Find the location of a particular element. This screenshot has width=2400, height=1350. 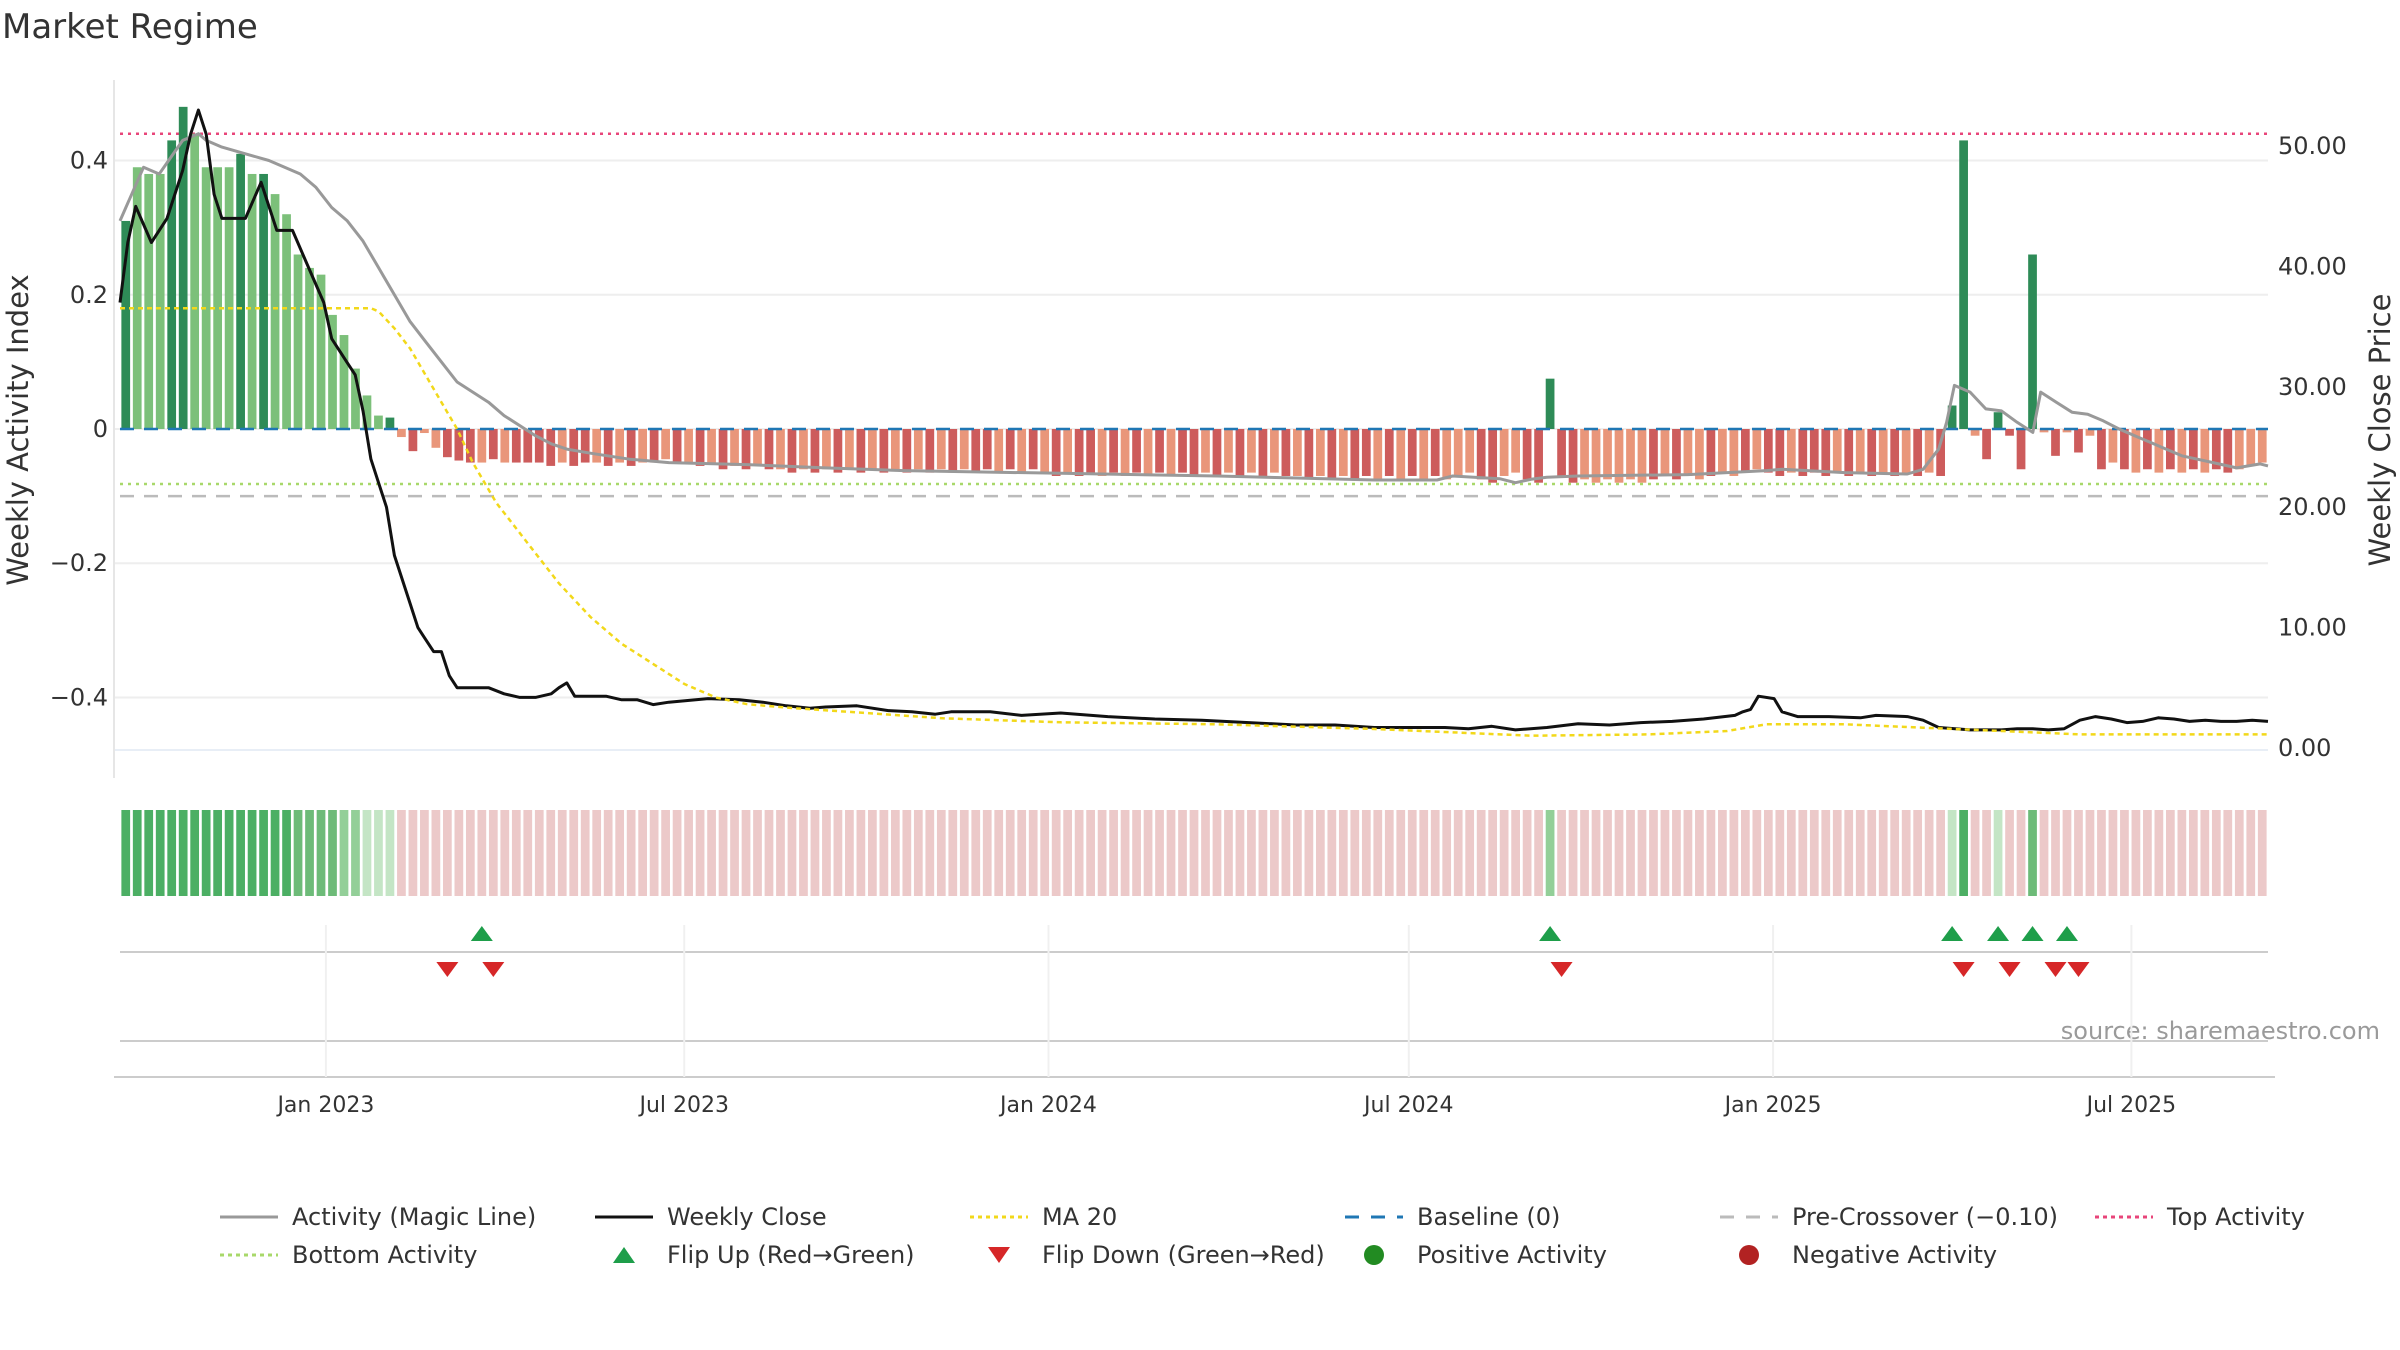

x-tick-label: Jul 2025 is located at coordinates (2131, 1105).